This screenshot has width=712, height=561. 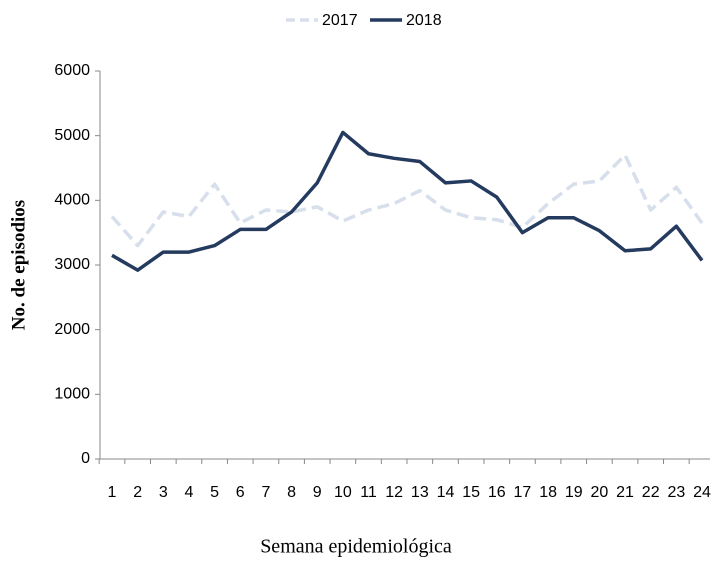 I want to click on x-tick-label: 2, so click(x=137, y=492).